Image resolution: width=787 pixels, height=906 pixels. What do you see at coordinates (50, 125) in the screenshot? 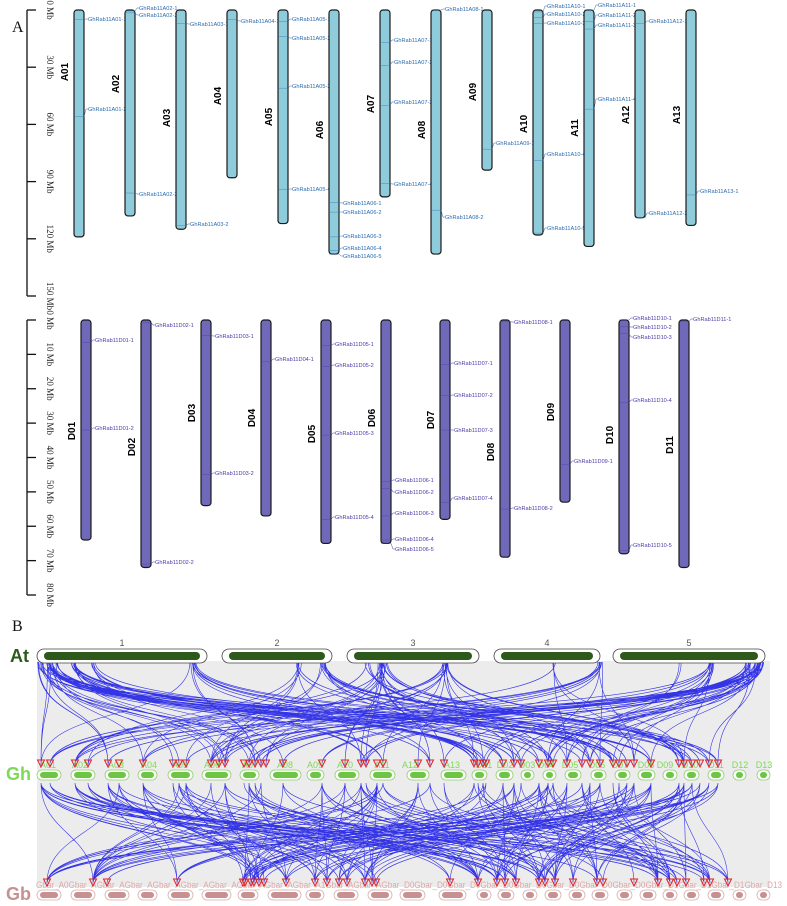
I see `axis-tick-label: 60 Mb` at bounding box center [50, 125].